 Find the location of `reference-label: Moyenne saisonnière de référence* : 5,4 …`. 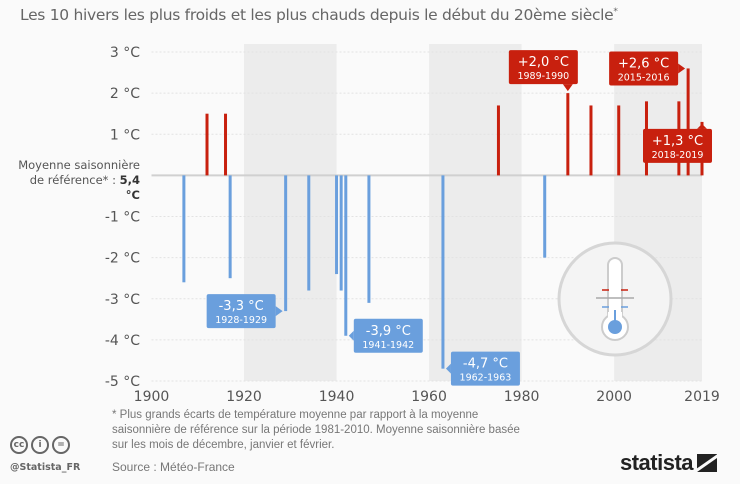

reference-label: Moyenne saisonnière de référence* : 5,4 … is located at coordinates (79, 180).